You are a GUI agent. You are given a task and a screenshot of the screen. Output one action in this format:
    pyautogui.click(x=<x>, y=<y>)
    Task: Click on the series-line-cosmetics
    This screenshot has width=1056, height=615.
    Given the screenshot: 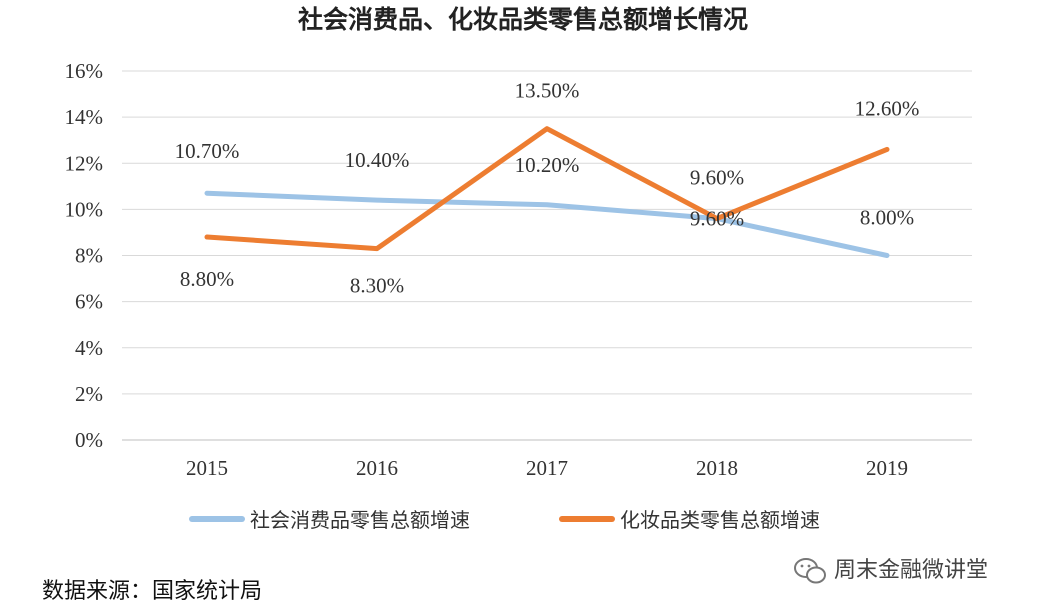 What is the action you would take?
    pyautogui.click(x=547, y=189)
    